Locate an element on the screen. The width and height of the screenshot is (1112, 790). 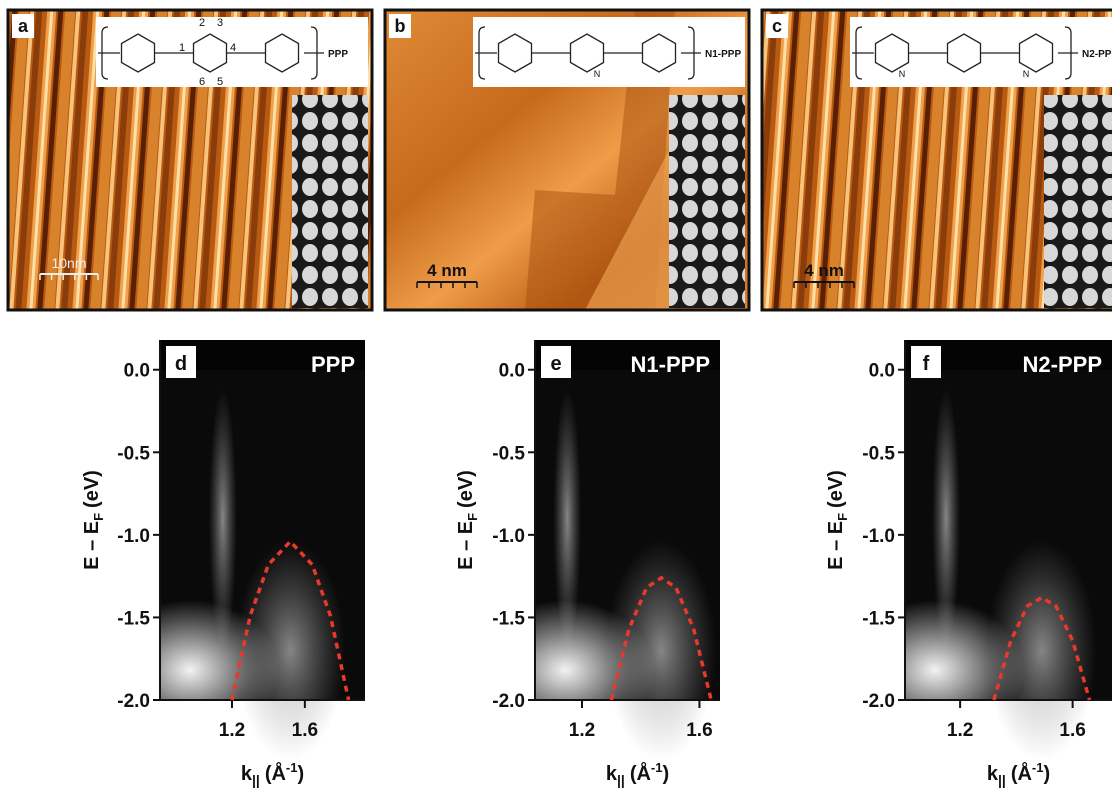
stm-panel: PPP 2 3 1 4 6 5 a 10nm is located at coordinates (190, 160).